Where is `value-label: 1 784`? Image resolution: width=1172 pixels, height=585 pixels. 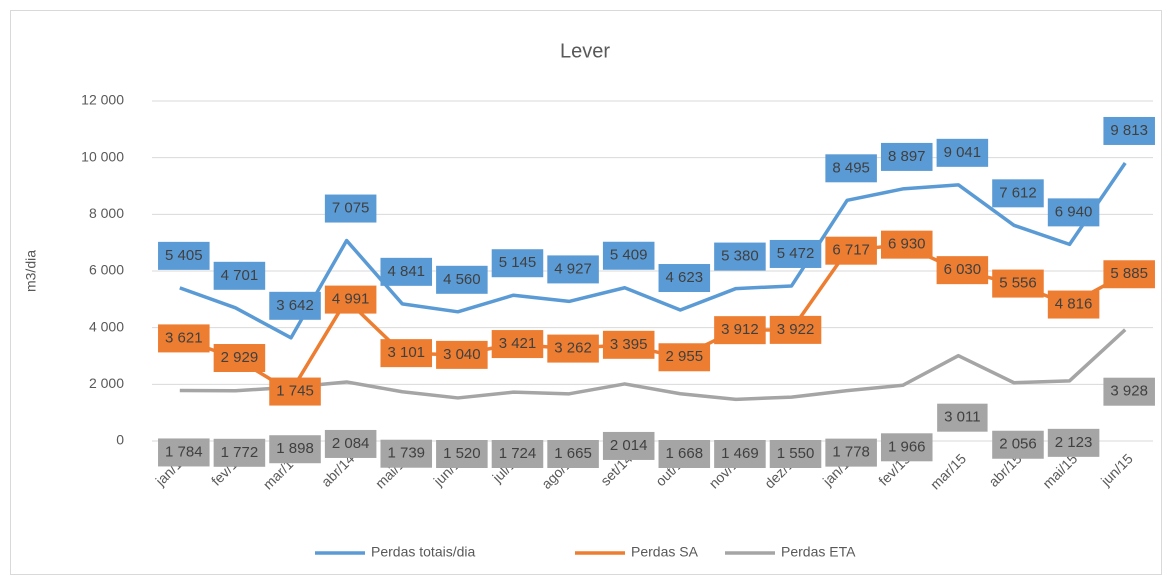 value-label: 1 784 is located at coordinates (184, 452).